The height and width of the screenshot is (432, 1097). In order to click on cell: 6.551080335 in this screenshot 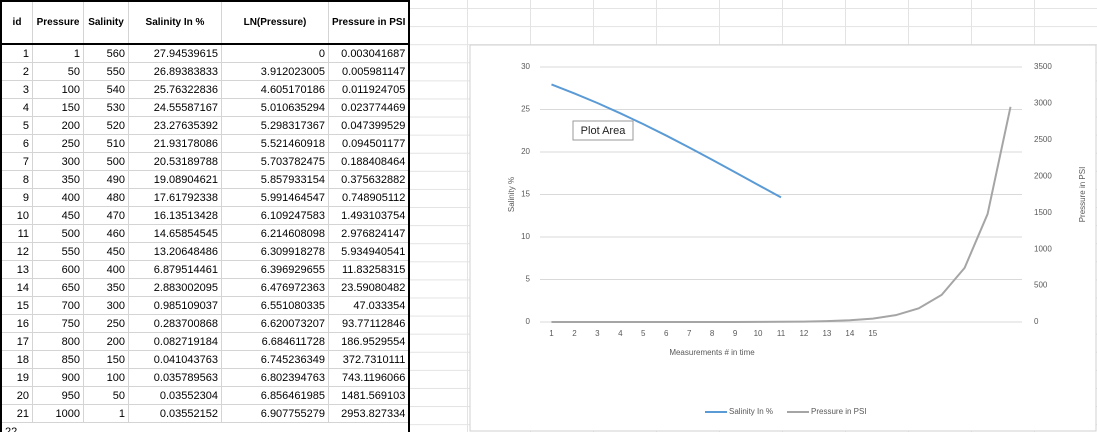, I will do `click(275, 305)`.